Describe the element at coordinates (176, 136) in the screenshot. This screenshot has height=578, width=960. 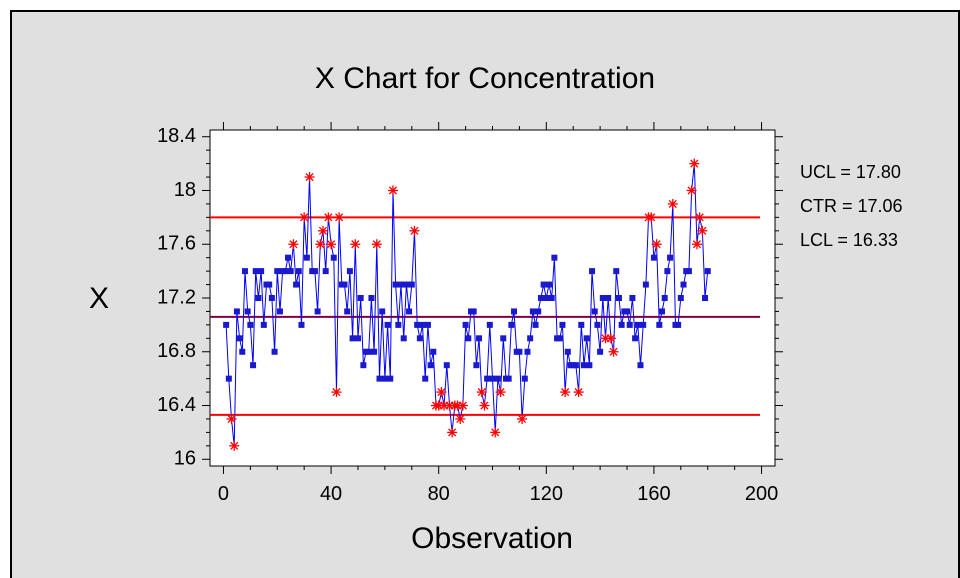
I see `y-tick-label: 18.4` at that location.